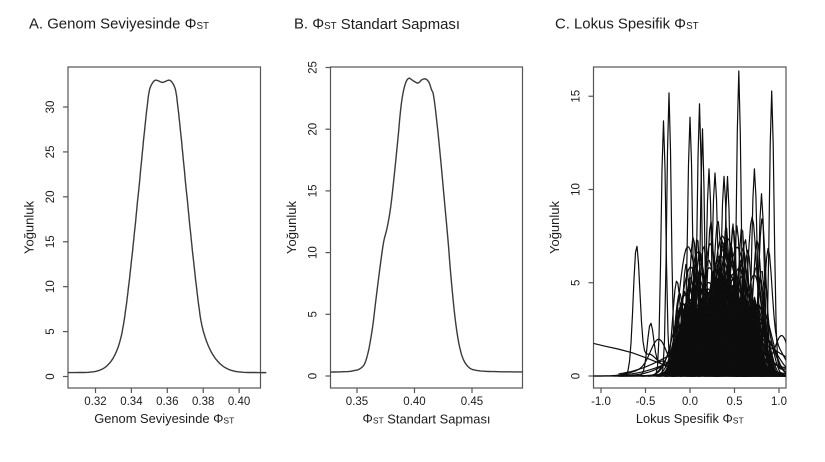  I want to click on svg-text: C. Lokus Spesifik ΦST, so click(627, 25).